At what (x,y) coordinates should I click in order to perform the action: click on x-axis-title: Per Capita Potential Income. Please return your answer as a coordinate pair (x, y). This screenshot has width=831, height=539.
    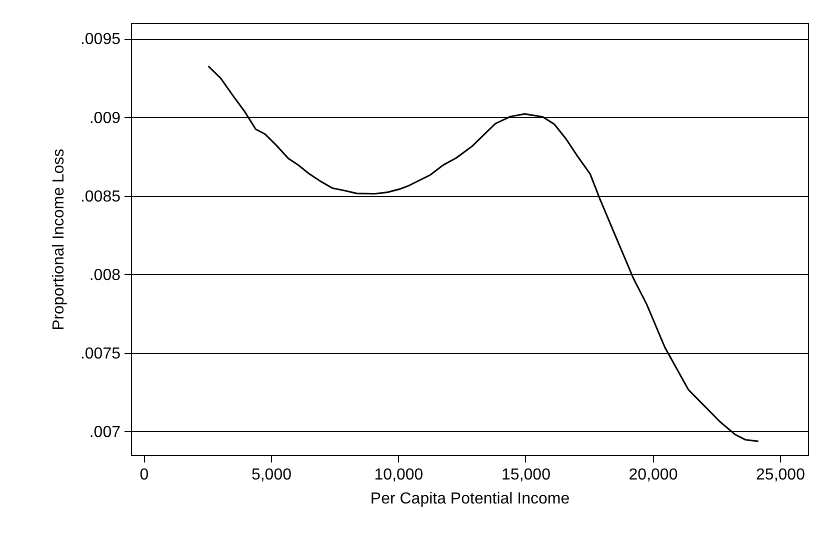
    Looking at the image, I should click on (470, 499).